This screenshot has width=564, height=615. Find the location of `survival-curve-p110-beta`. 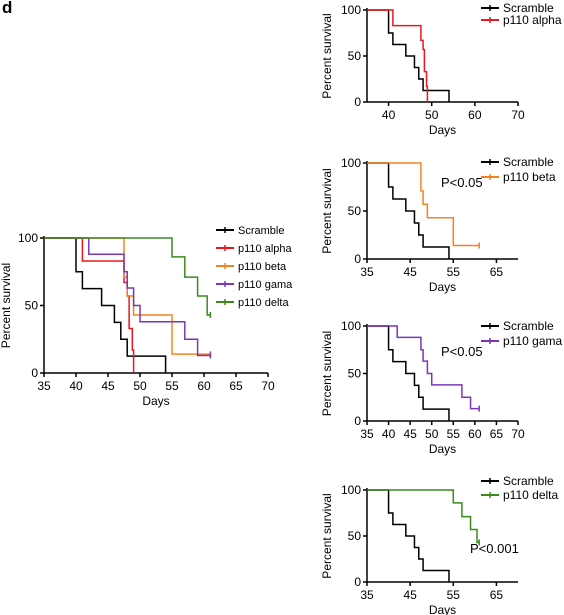

survival-curve-p110-beta is located at coordinates (423, 204).